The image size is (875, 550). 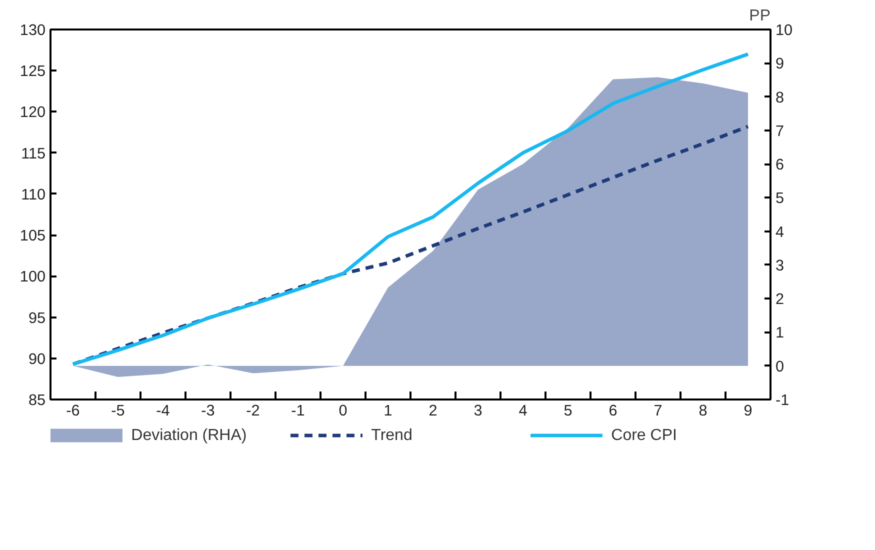 What do you see at coordinates (388, 411) in the screenshot?
I see `x-tick-label: 1` at bounding box center [388, 411].